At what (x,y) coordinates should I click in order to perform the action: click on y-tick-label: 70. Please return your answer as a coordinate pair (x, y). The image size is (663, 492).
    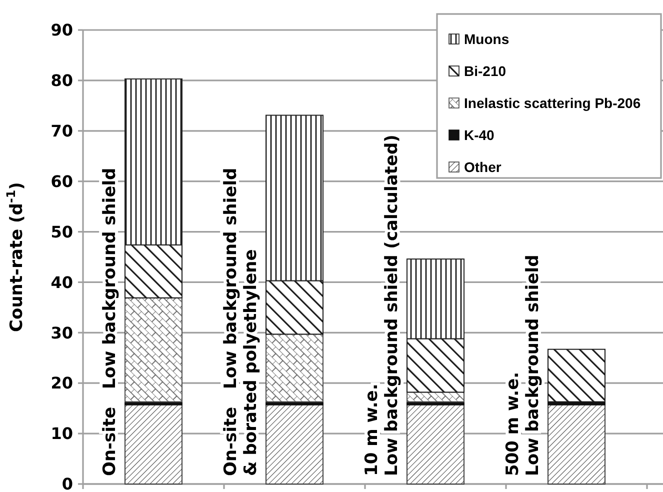
    Looking at the image, I should click on (61, 130).